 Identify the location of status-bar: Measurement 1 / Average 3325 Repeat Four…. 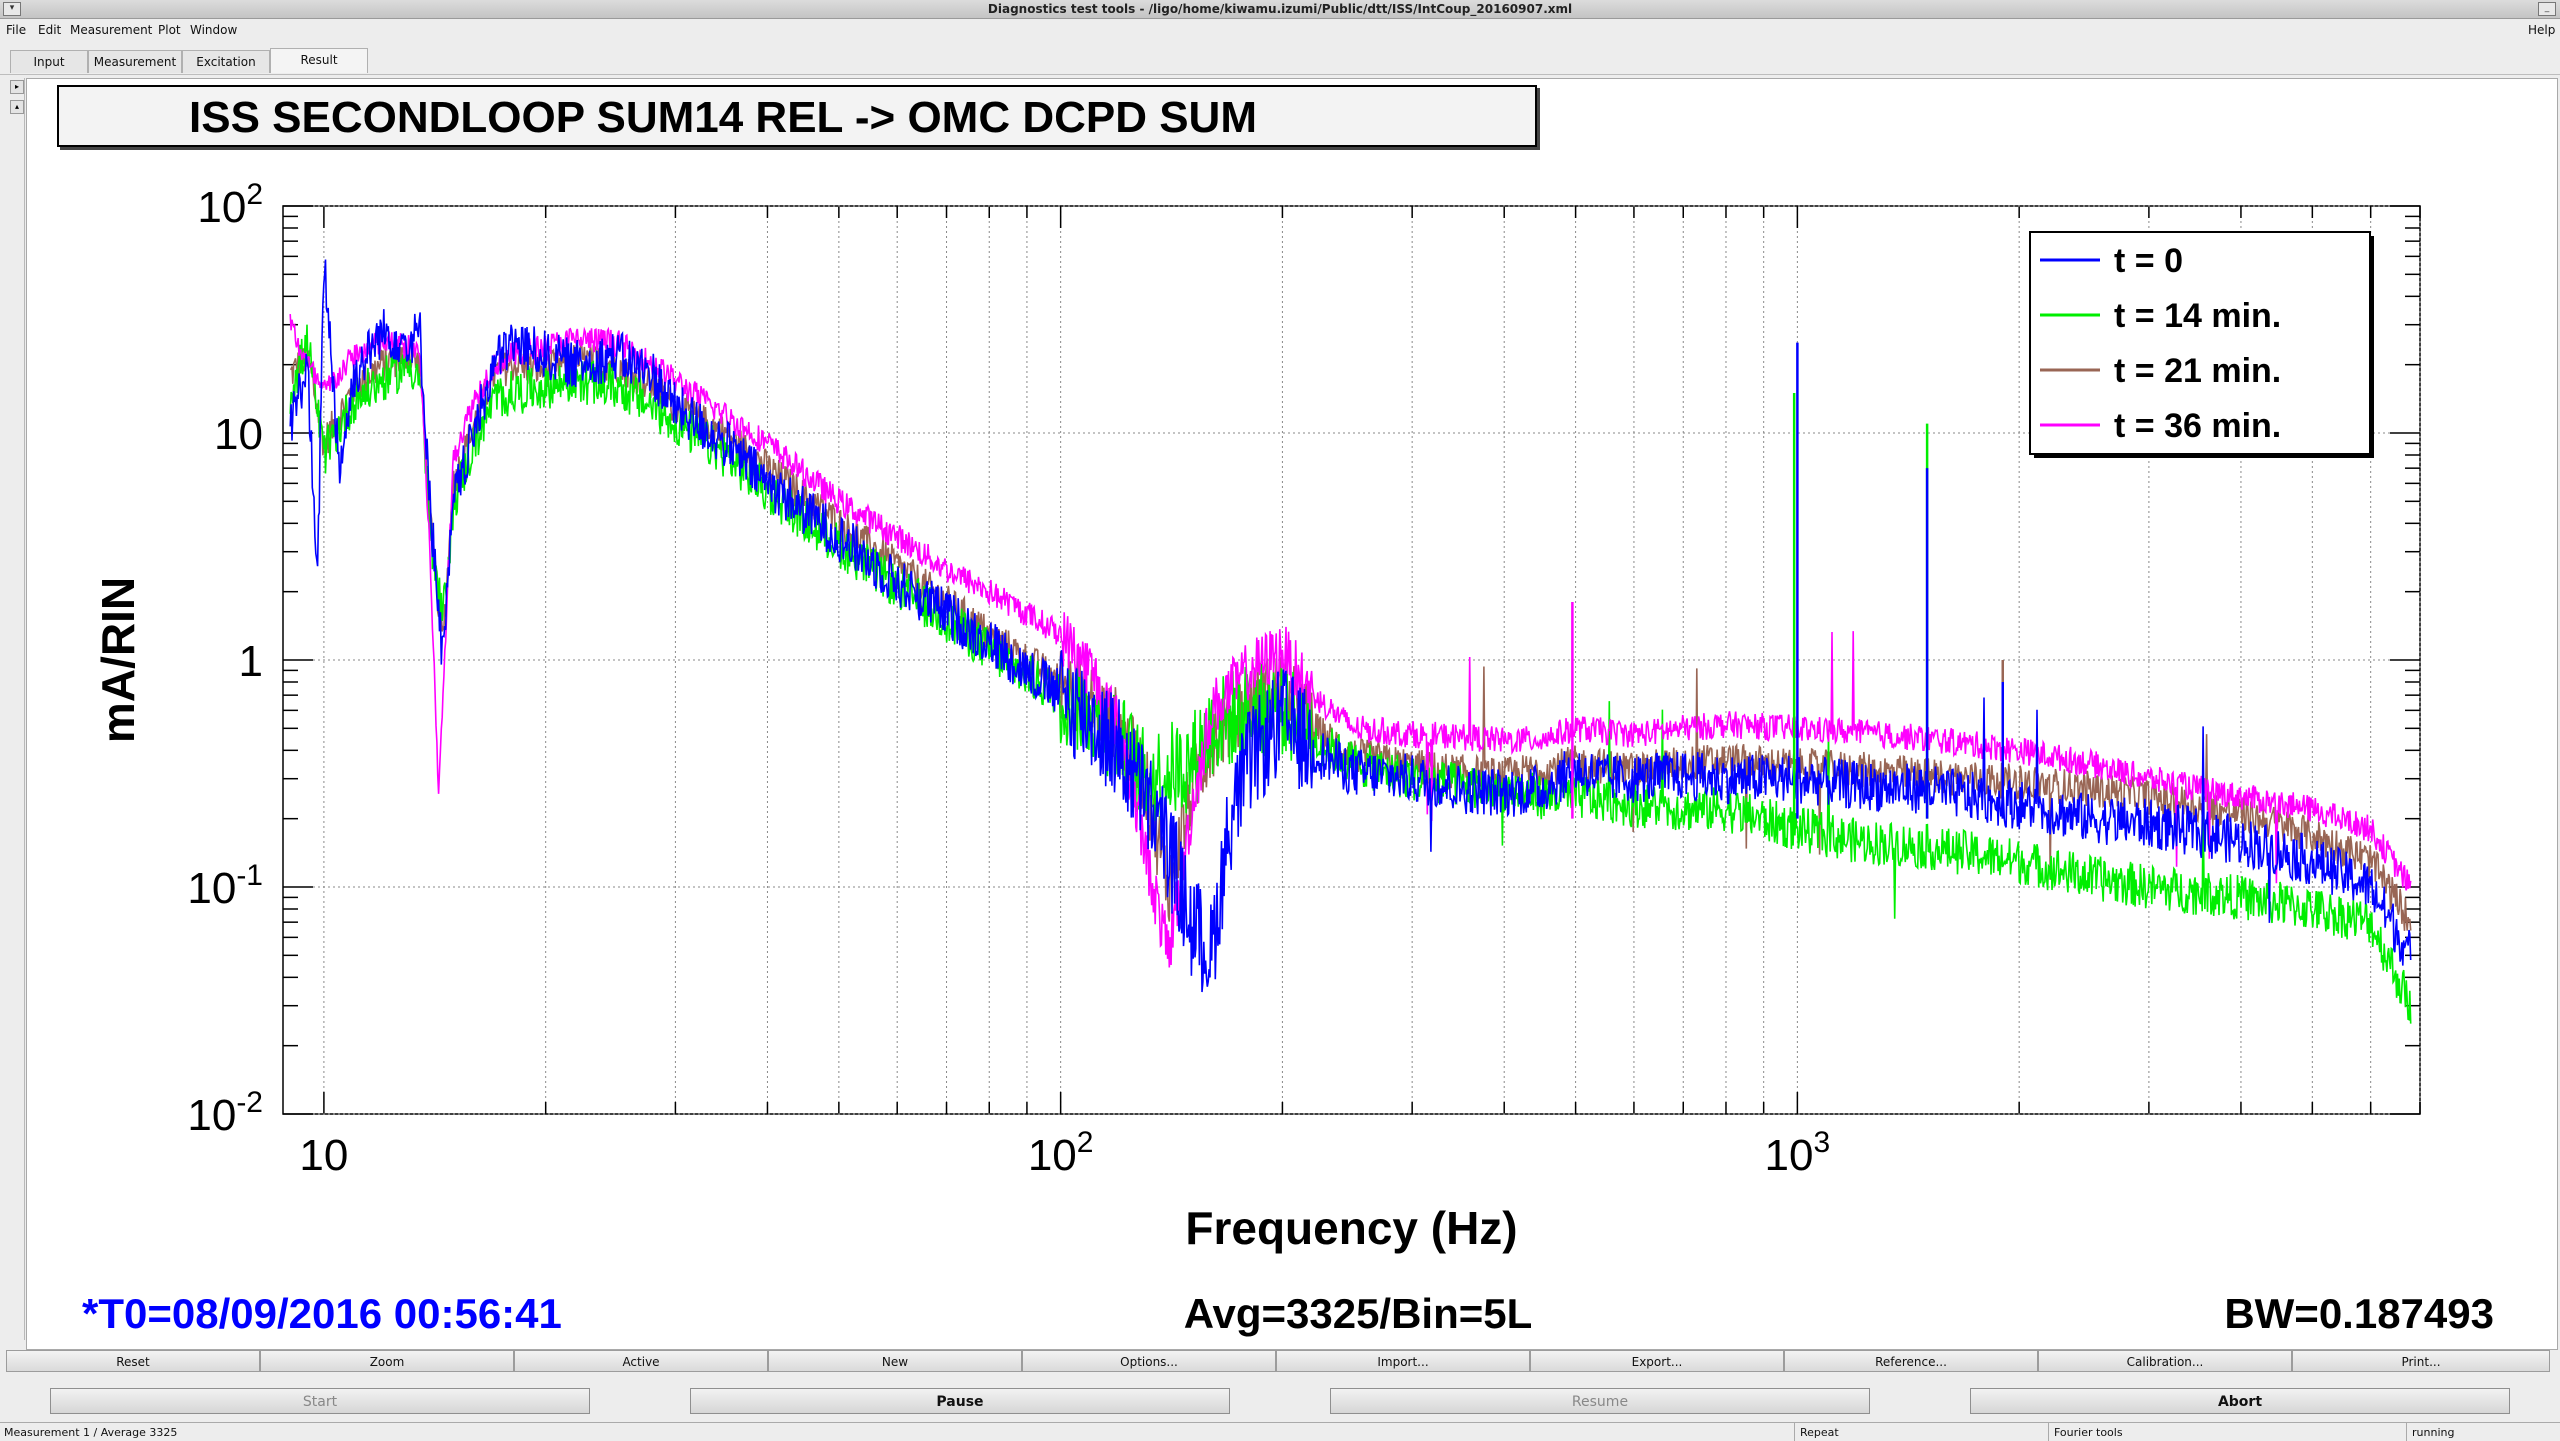
(1280, 1431).